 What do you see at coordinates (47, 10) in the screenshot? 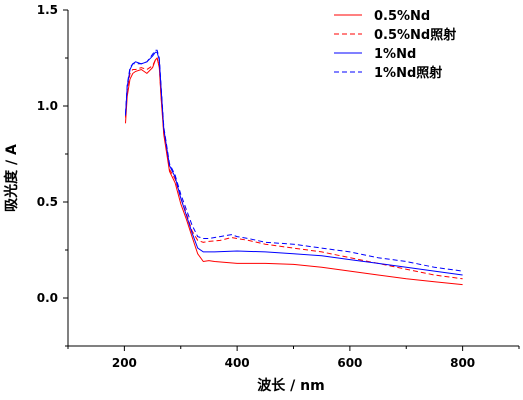
I see `y-tick-label: 1.5` at bounding box center [47, 10].